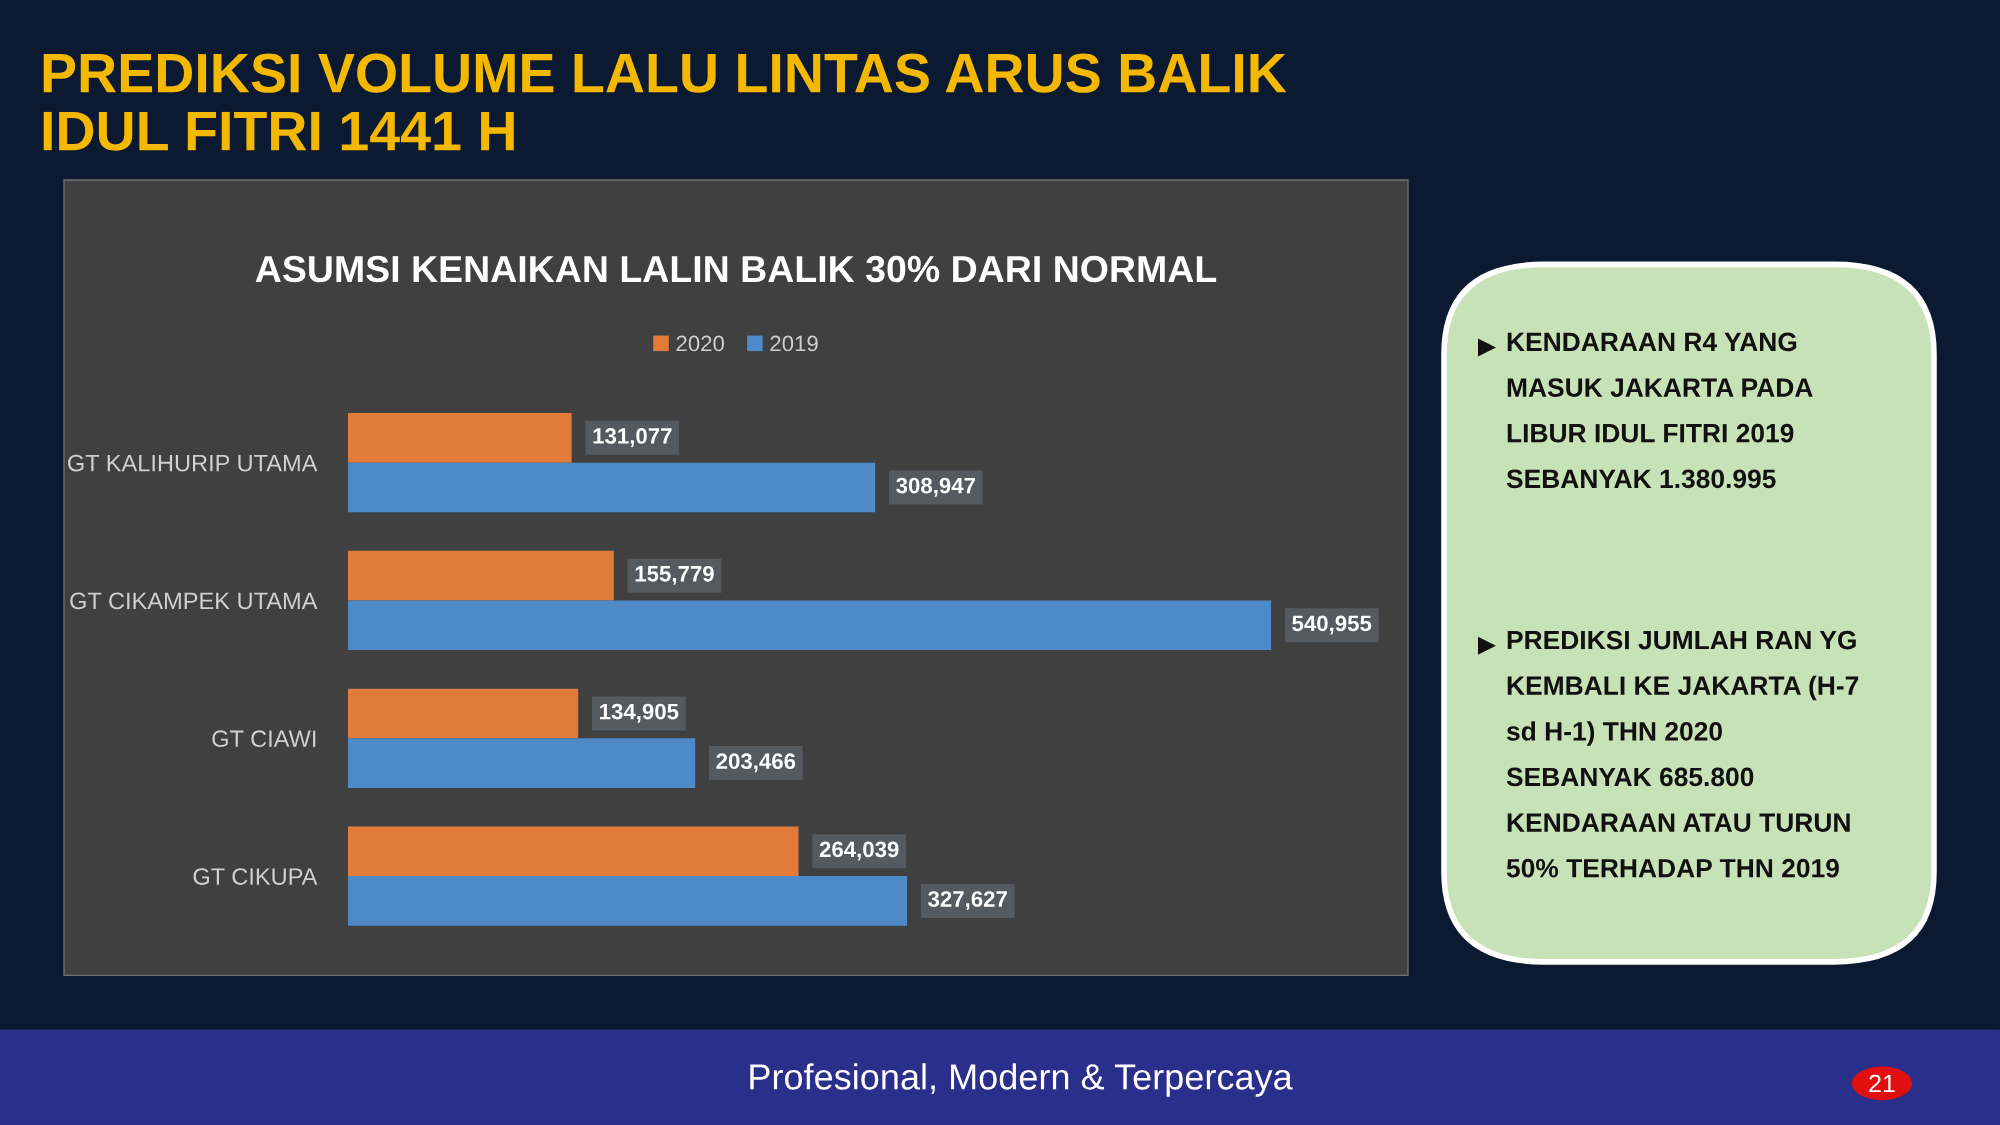 Image resolution: width=2000 pixels, height=1125 pixels. Describe the element at coordinates (665, 102) in the screenshot. I see `chart-title: PREDIKSI VOLUME LALU LINTAS ARUS BALIK IDUL FITRI 1441 H` at that location.